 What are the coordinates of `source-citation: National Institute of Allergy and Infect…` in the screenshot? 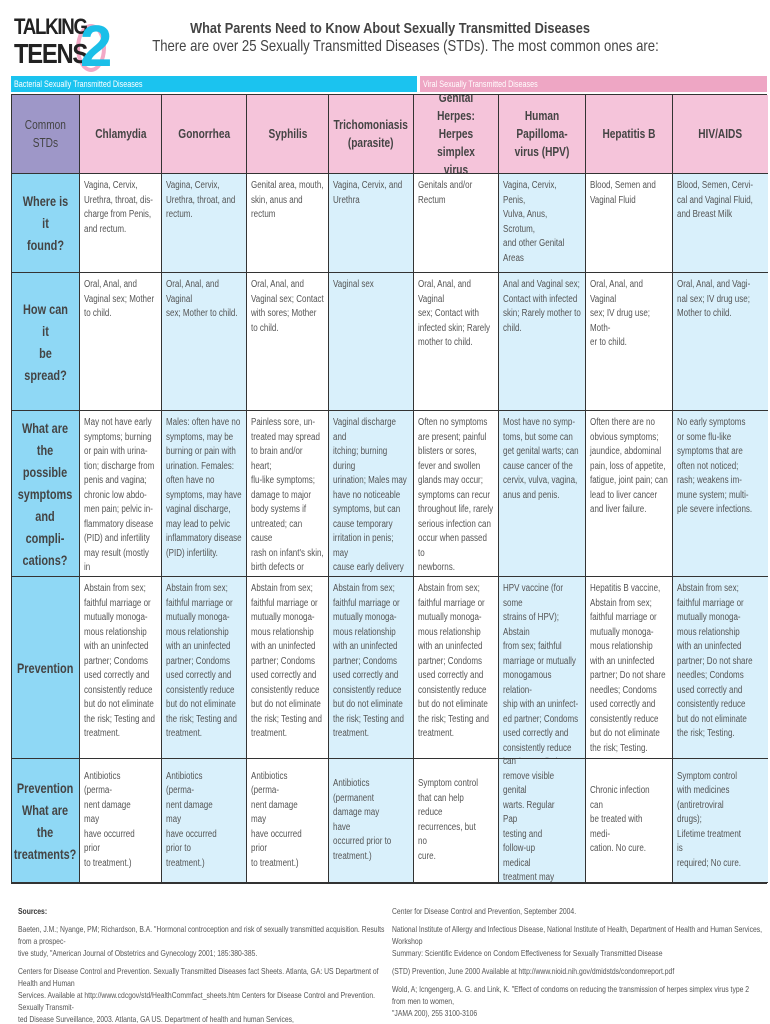 It's located at (577, 941).